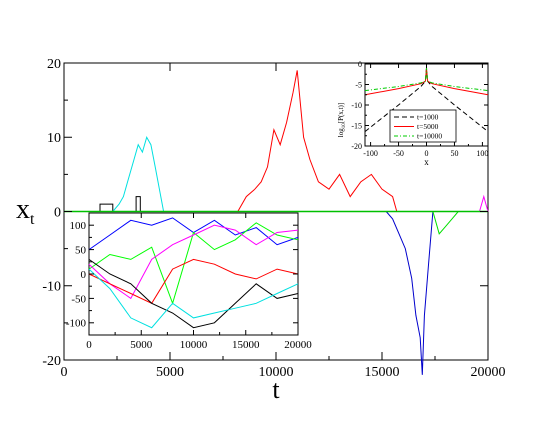 This screenshot has height=425, width=550. What do you see at coordinates (398, 153) in the screenshot?
I see `inset-distribution-xtick-label-1: -50` at bounding box center [398, 153].